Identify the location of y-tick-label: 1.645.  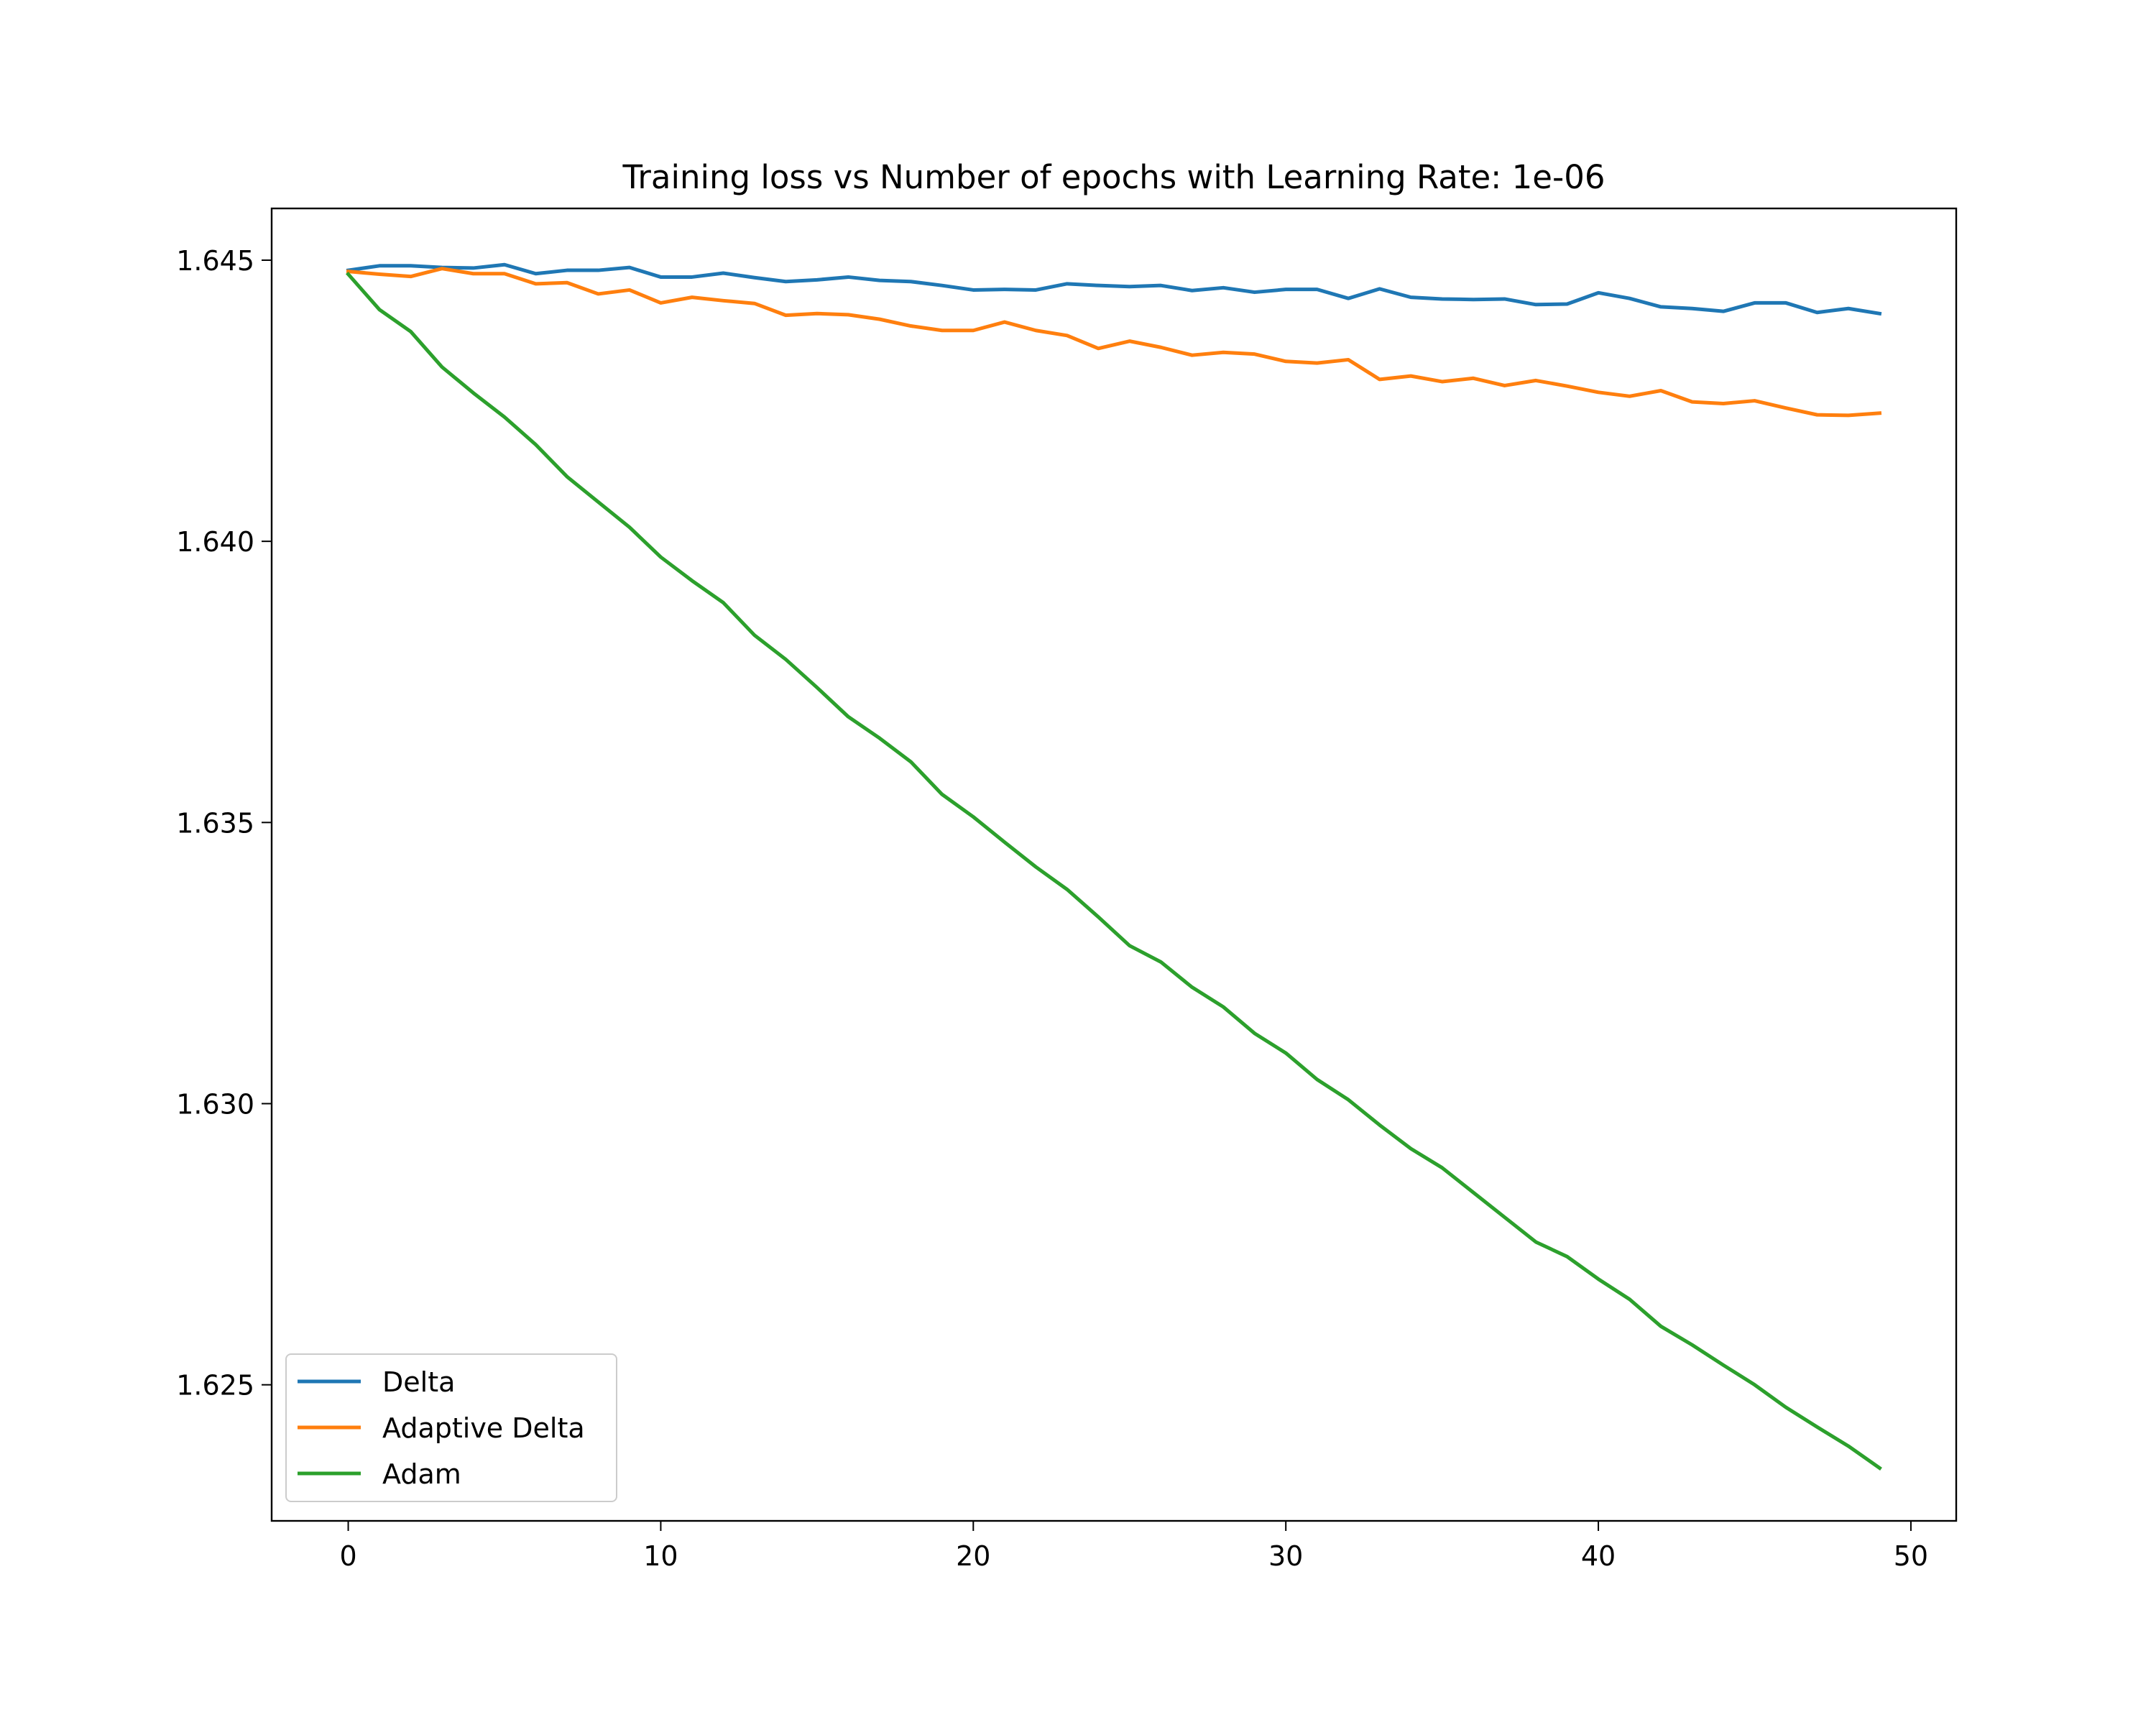
(215, 261).